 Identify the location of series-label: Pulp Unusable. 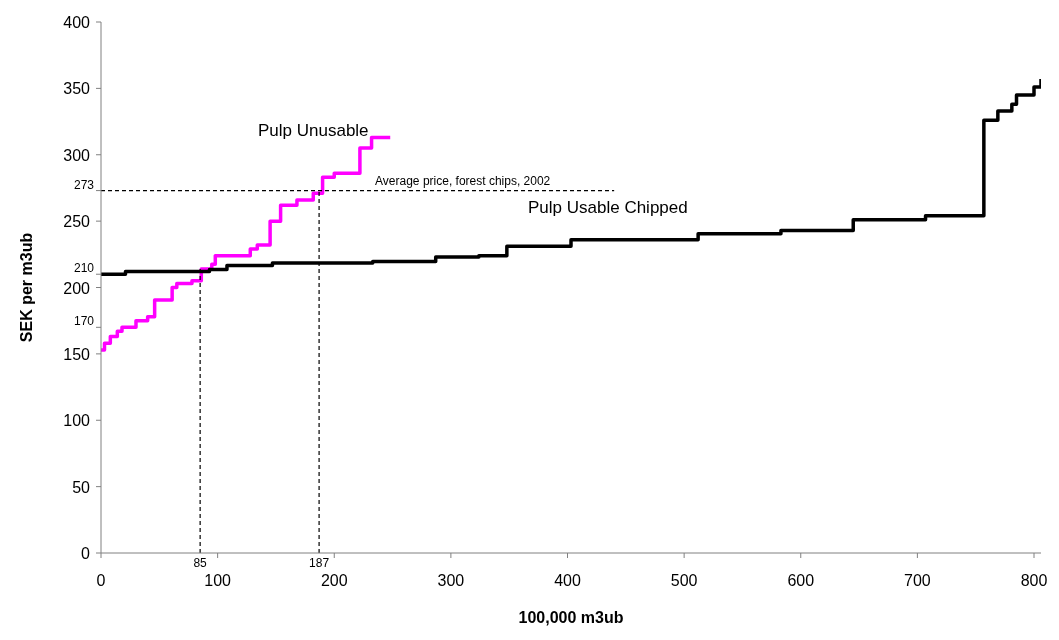
(313, 130).